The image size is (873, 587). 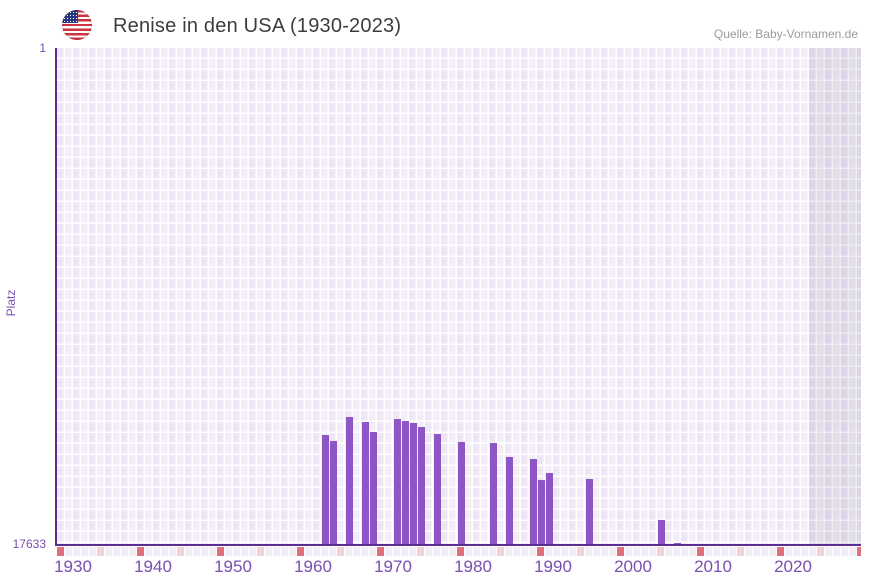 I want to click on half-decade-tick-1935, so click(x=100, y=551).